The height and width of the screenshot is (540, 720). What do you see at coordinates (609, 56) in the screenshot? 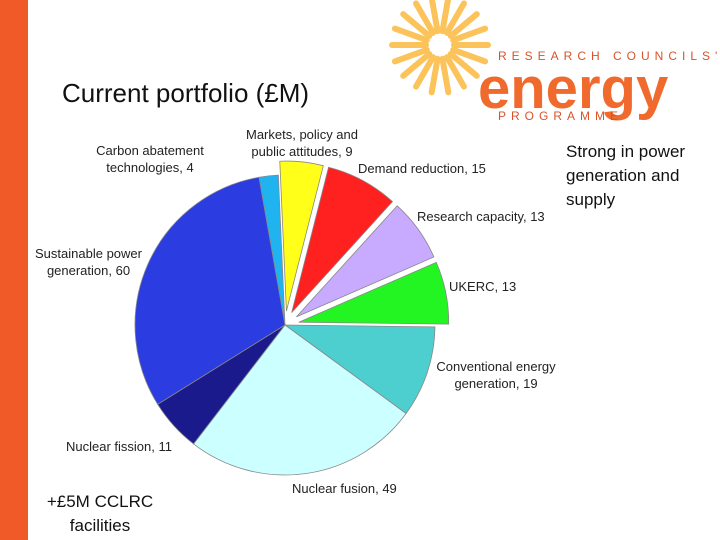
I see `logo-top: RESEARCH COUNCILS'` at bounding box center [609, 56].